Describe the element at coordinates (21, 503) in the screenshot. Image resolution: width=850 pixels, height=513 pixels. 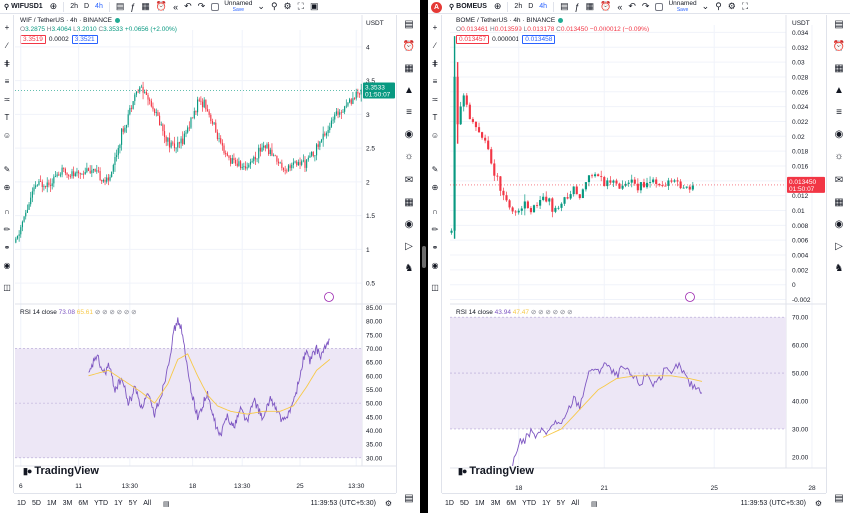
I see `range-1d: 1D` at that location.